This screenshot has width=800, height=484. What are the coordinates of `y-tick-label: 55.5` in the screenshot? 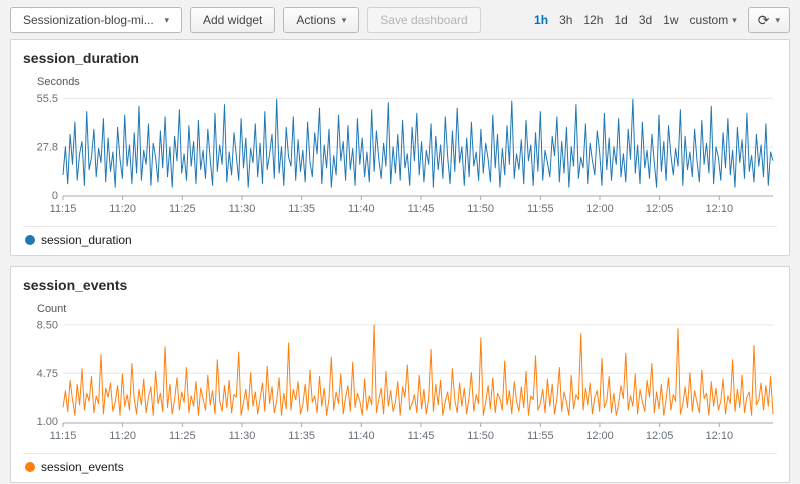 It's located at (47, 99).